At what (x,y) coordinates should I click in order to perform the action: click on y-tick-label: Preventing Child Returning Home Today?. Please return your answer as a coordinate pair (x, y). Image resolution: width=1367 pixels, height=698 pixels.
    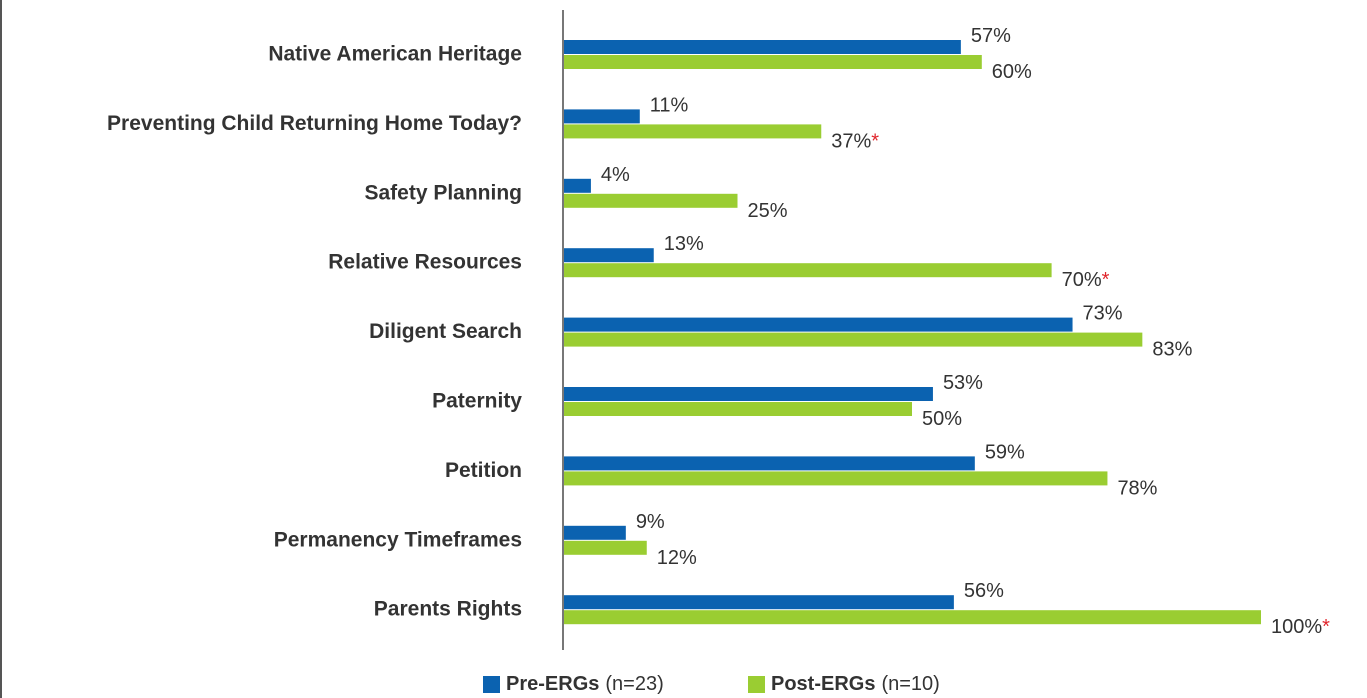
    Looking at the image, I should click on (314, 123).